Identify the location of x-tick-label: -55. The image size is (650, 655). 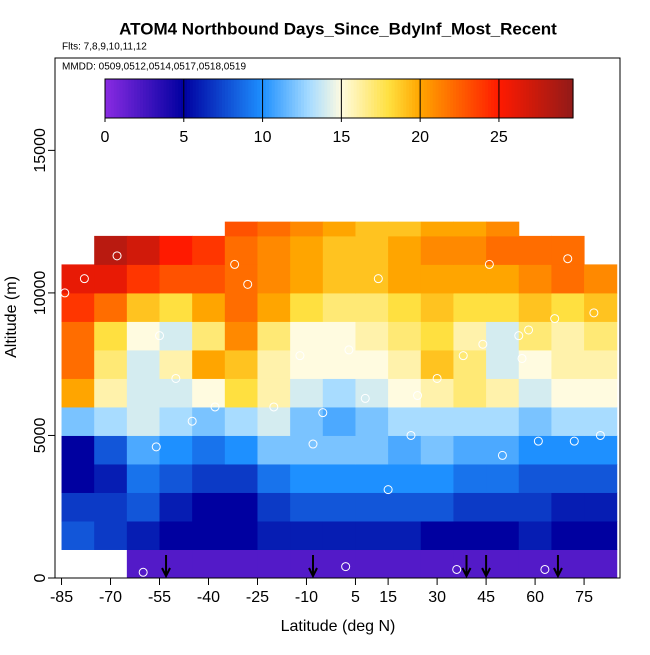
(159, 597).